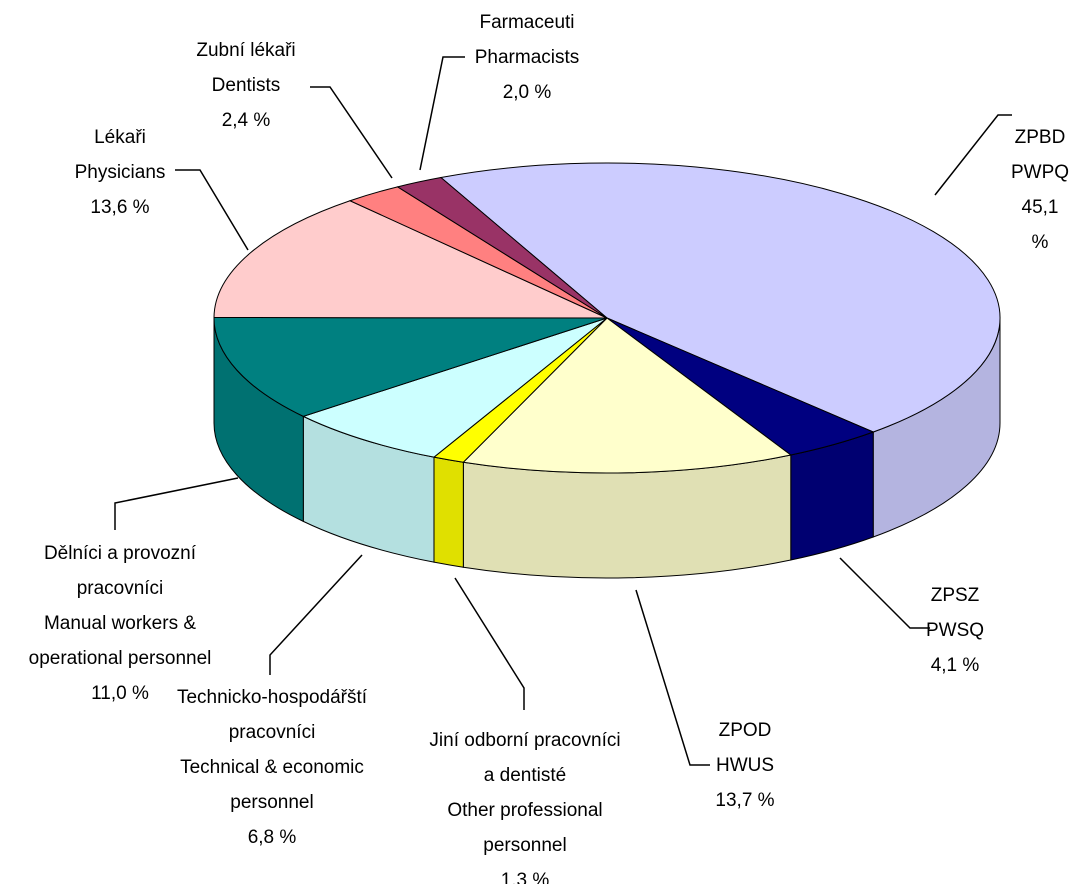 The image size is (1080, 884). Describe the element at coordinates (246, 68) in the screenshot. I see `category-label: Zubní lékaři Dentists` at that location.